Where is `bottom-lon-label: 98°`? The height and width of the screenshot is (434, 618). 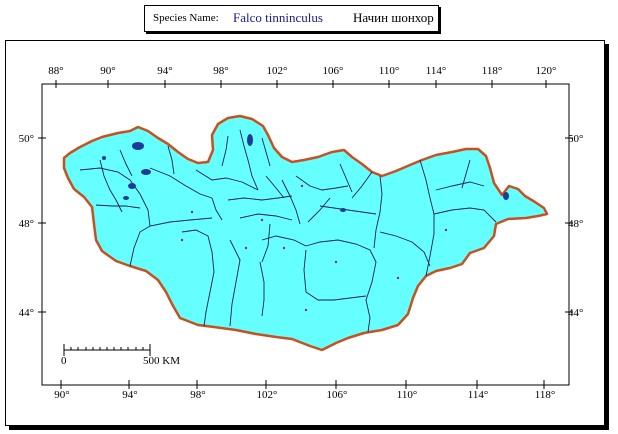
bottom-lon-label: 98° is located at coordinates (197, 395).